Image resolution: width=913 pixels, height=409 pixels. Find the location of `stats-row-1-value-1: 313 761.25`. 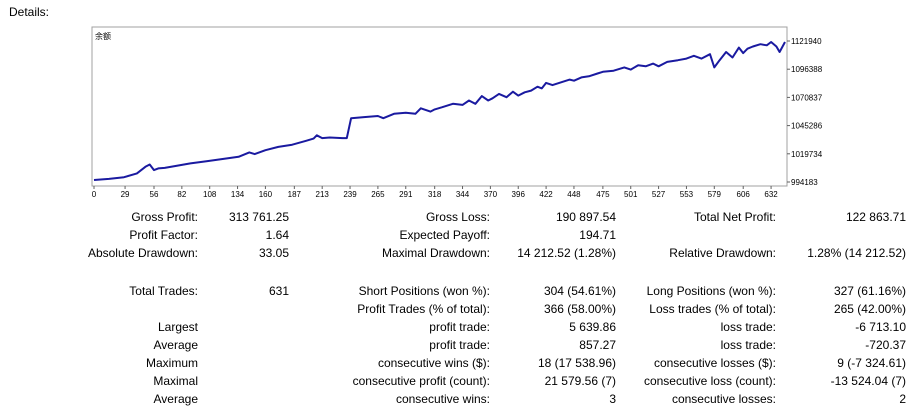

stats-row-1-value-1: 313 761.25 is located at coordinates (258, 217).